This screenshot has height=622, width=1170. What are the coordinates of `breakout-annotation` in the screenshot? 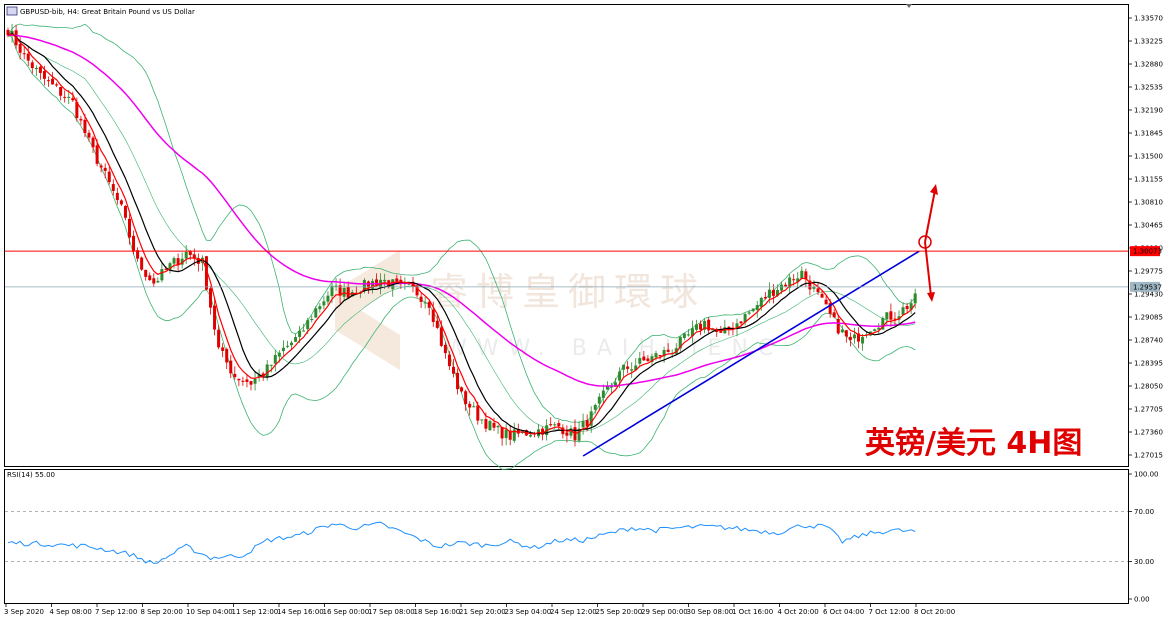 It's located at (928, 243).